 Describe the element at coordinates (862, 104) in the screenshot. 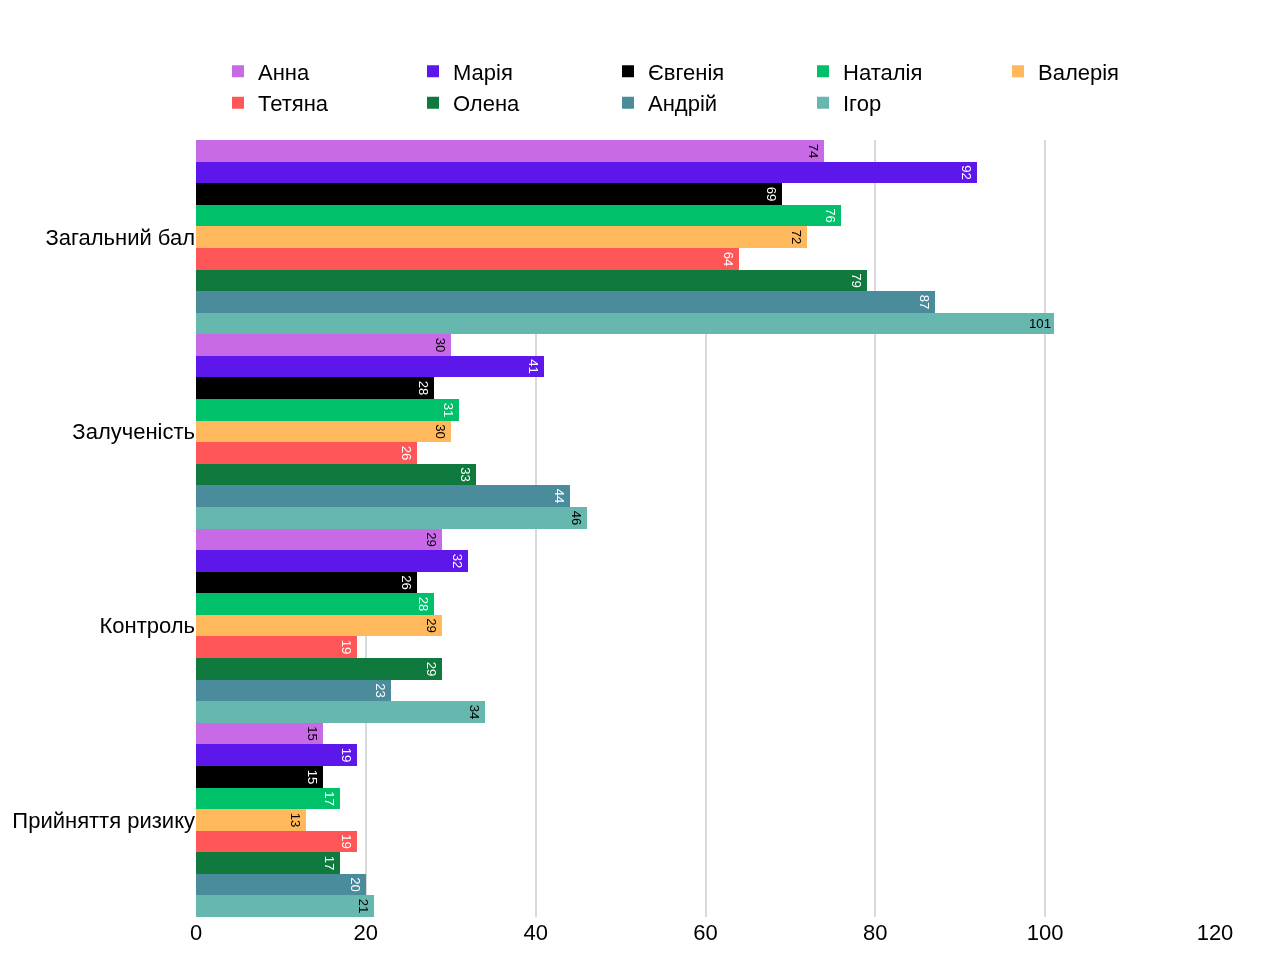

I see `legend-label: Ігор` at that location.